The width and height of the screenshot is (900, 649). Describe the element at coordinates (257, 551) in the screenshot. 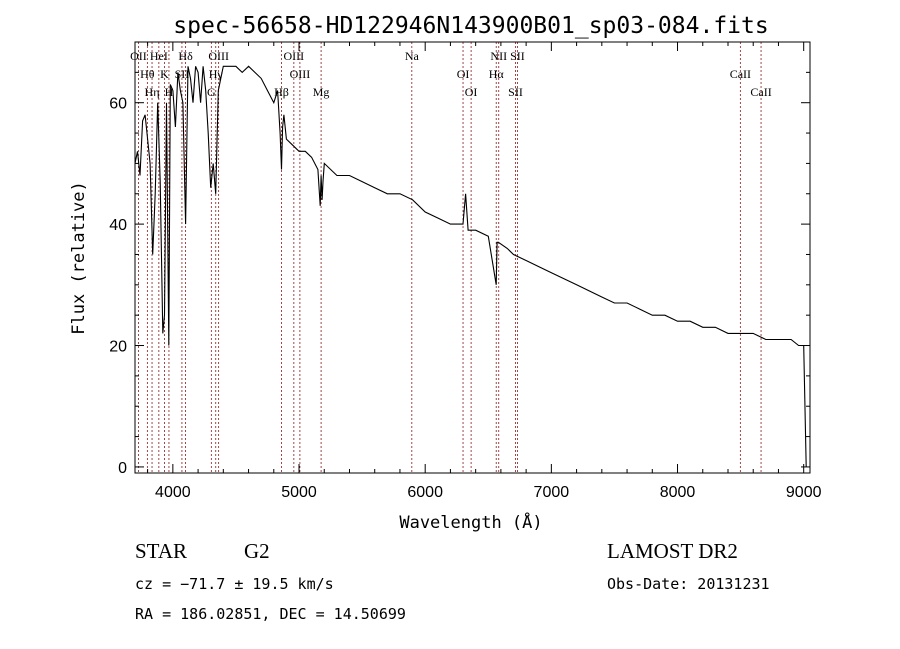

I see `object-subclass: G2` at that location.